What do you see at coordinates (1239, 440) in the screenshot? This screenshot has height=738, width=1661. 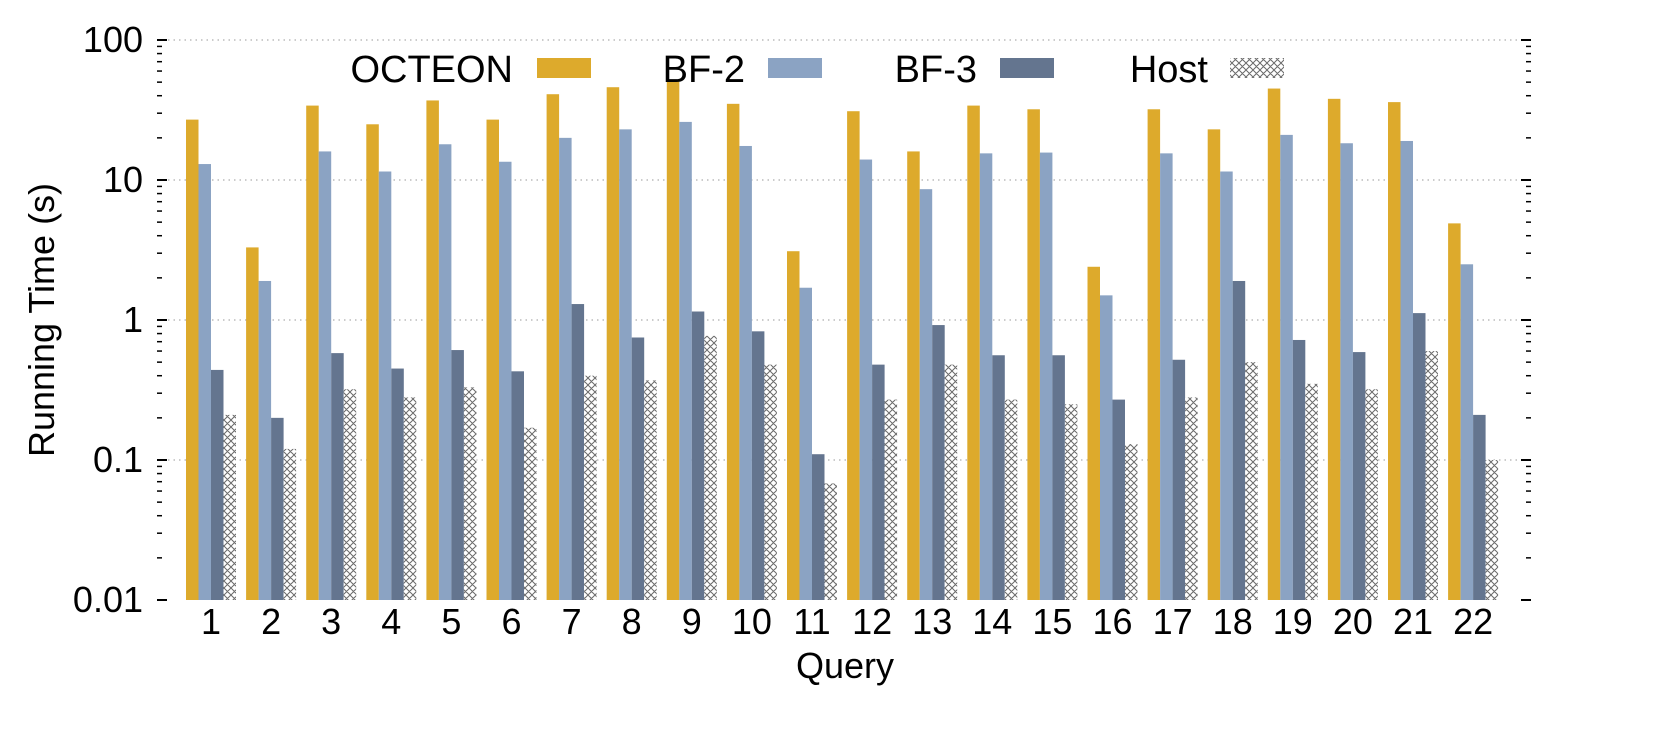 I see `bar-bf-3-q18` at bounding box center [1239, 440].